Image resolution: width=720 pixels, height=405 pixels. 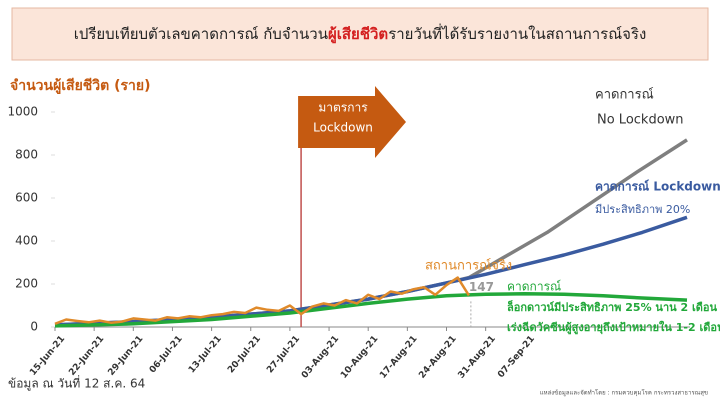 I want to click on x-tick-label: 06-Jul-21, so click(x=166, y=354).